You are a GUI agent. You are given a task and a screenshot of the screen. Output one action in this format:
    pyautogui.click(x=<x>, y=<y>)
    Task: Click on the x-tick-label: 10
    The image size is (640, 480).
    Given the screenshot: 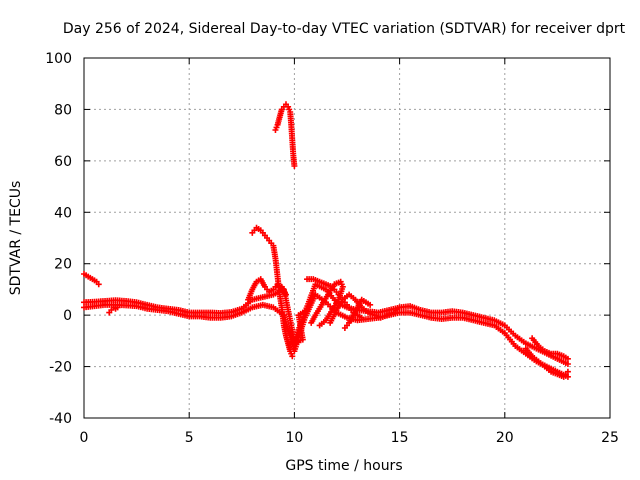 What is the action you would take?
    pyautogui.click(x=294, y=438)
    